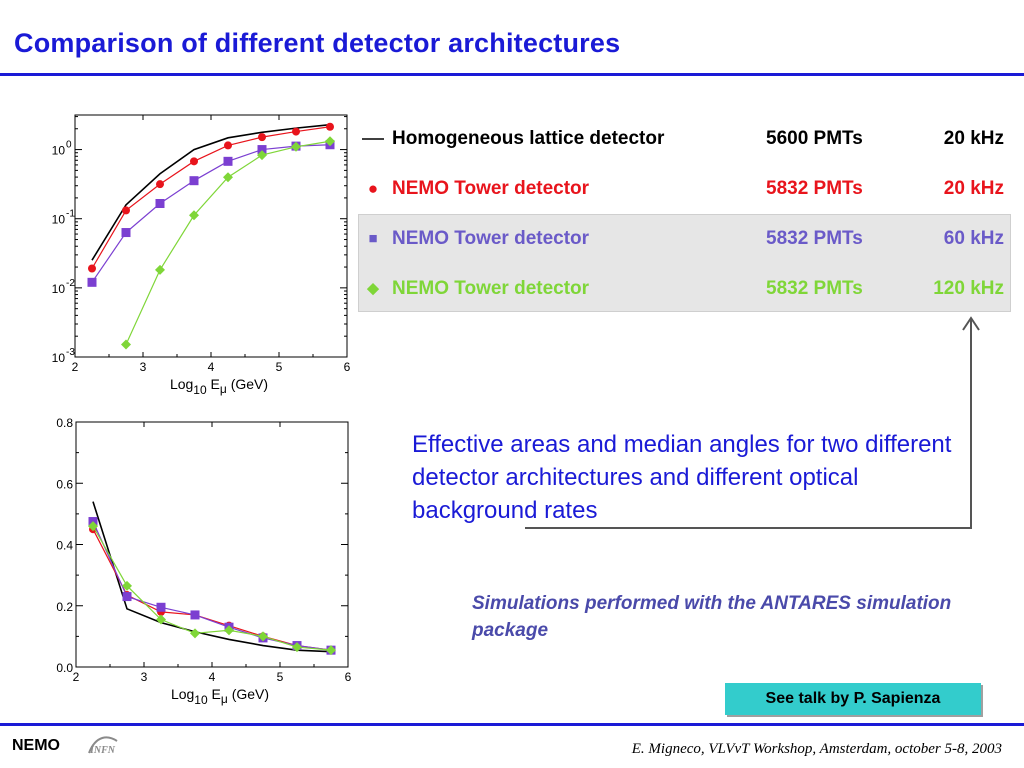 Image resolution: width=1024 pixels, height=768 pixels. Describe the element at coordinates (853, 699) in the screenshot. I see `talk-reference-box: See talk by P. Sapienza` at that location.